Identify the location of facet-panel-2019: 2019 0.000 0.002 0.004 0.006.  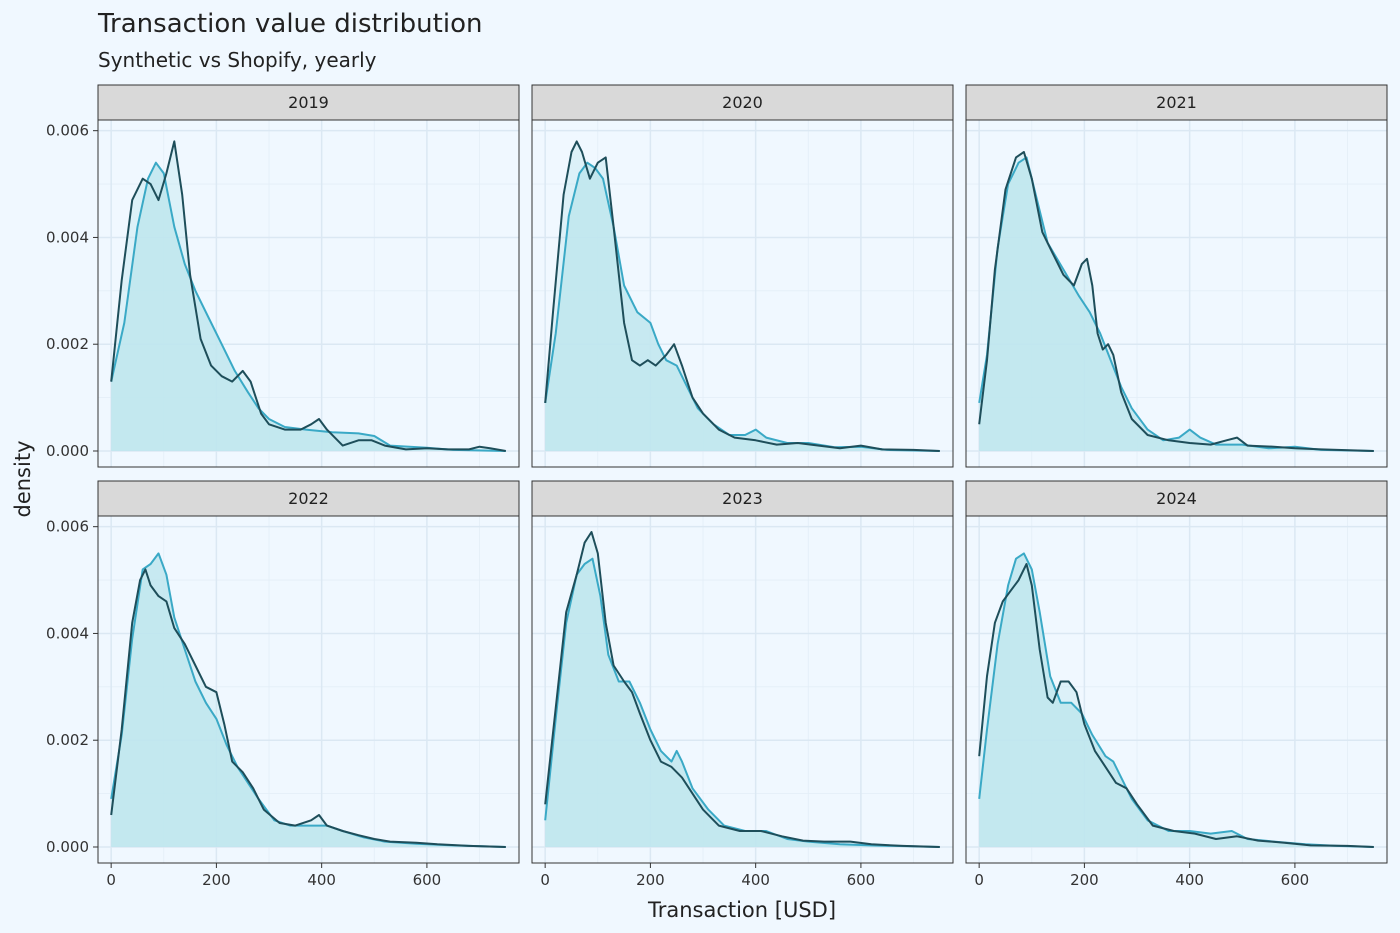
(283, 276).